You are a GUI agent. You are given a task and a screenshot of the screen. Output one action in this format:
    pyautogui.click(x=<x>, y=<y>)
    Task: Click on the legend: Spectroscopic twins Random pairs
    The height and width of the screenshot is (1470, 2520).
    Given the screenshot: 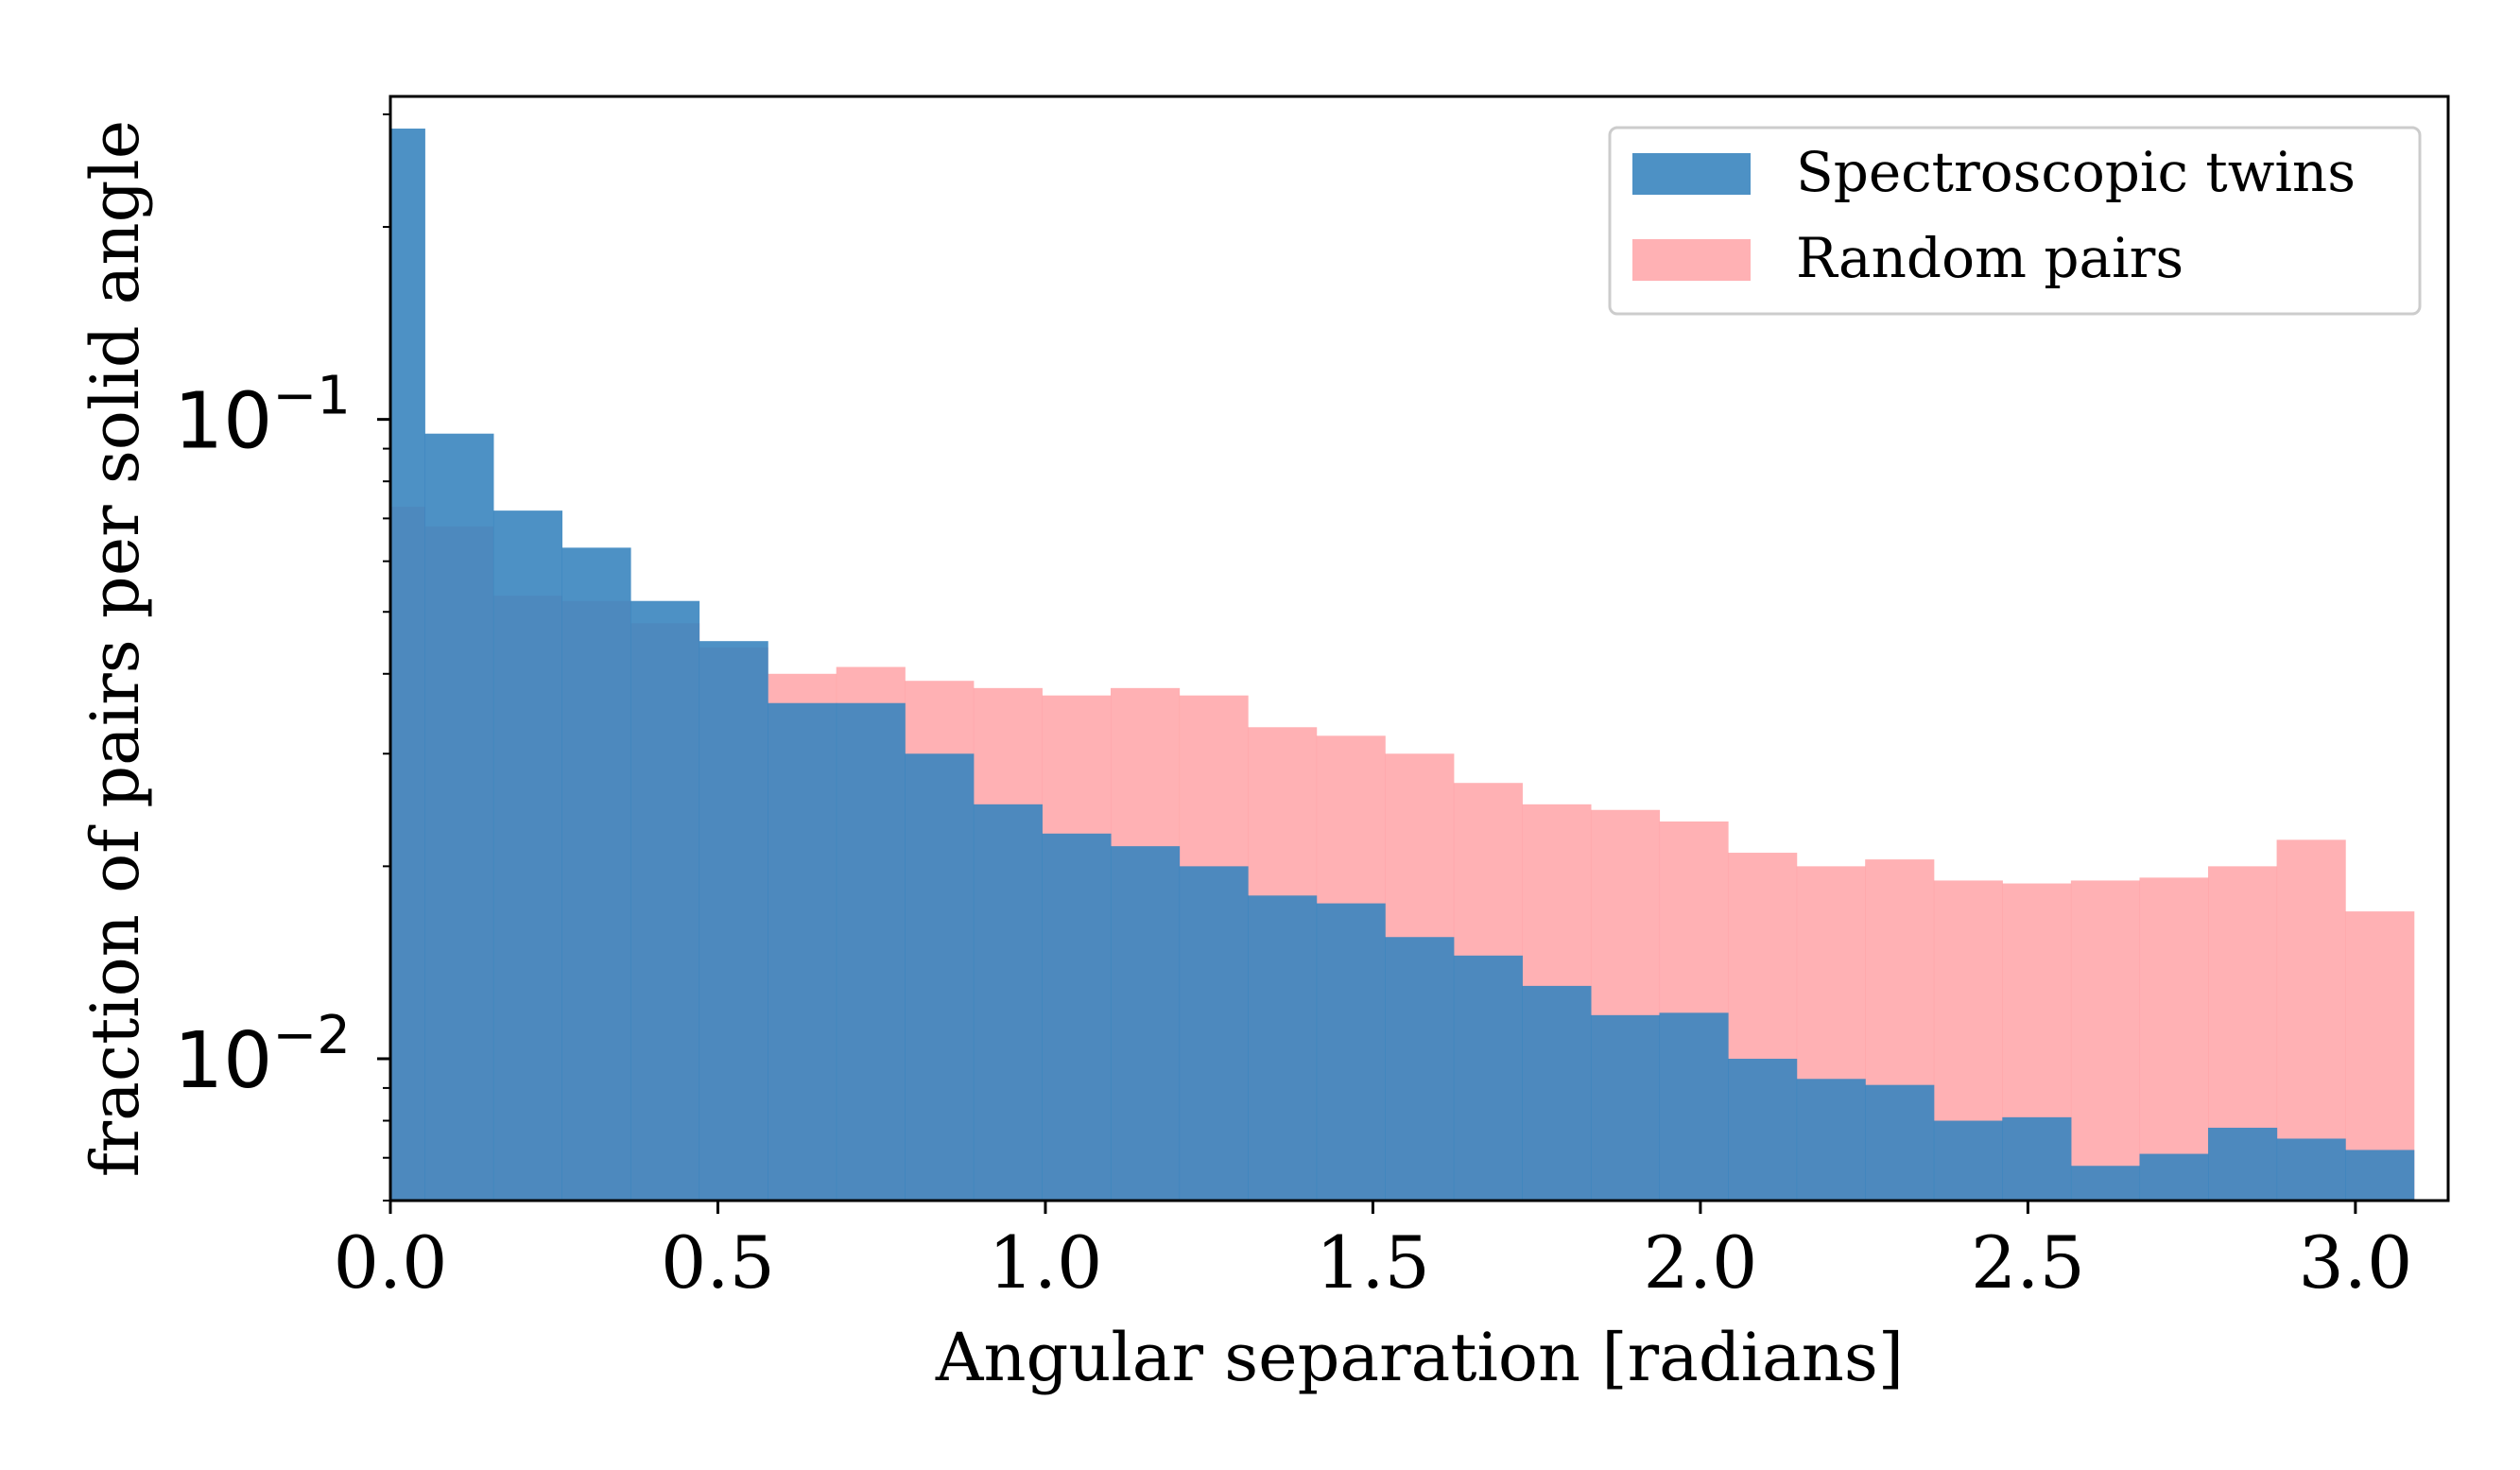 What is the action you would take?
    pyautogui.click(x=2015, y=221)
    